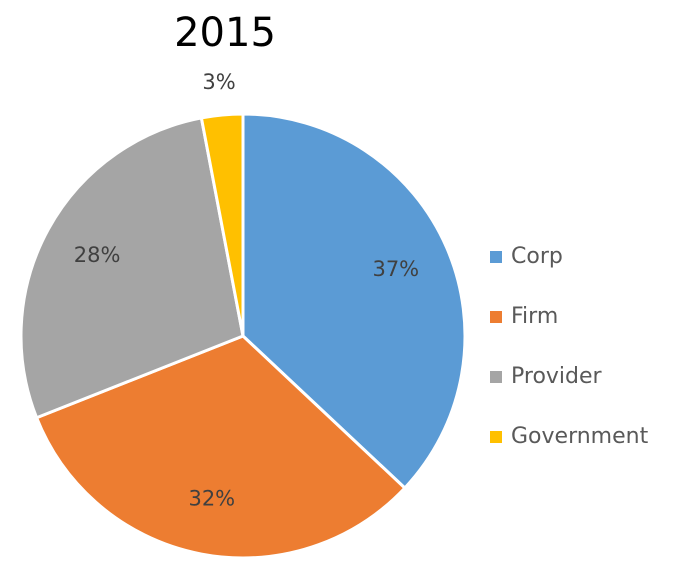  I want to click on legend-label: Corp, so click(537, 256).